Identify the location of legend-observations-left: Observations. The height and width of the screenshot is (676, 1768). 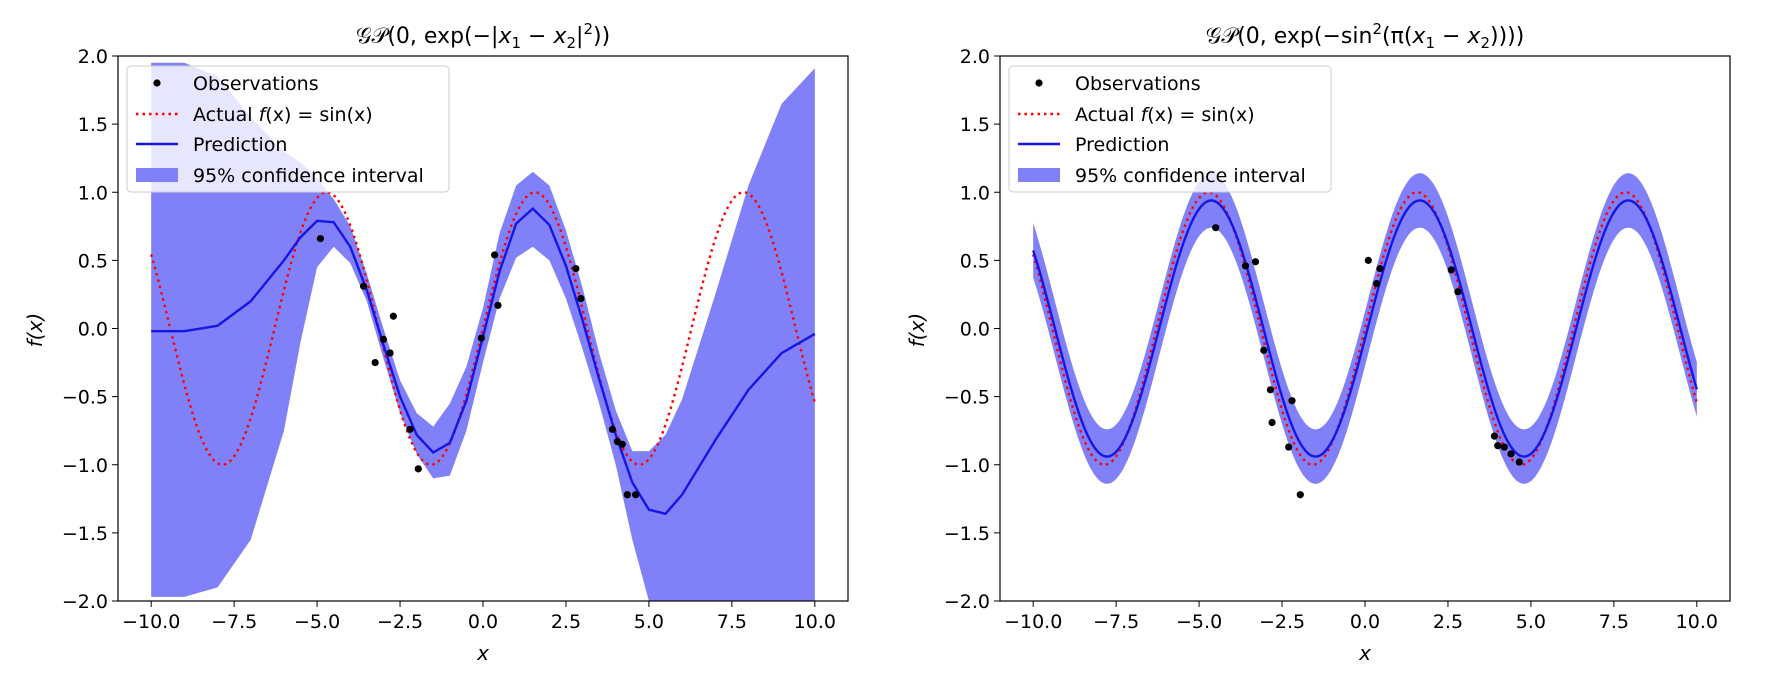
(256, 84).